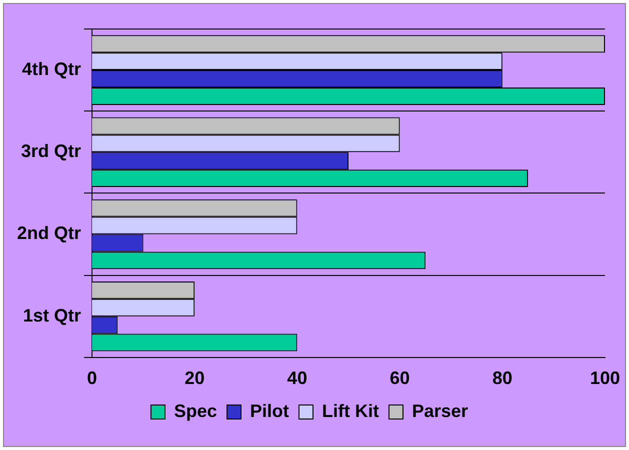  What do you see at coordinates (51, 69) in the screenshot?
I see `y-tick-label: 4th Qtr` at bounding box center [51, 69].